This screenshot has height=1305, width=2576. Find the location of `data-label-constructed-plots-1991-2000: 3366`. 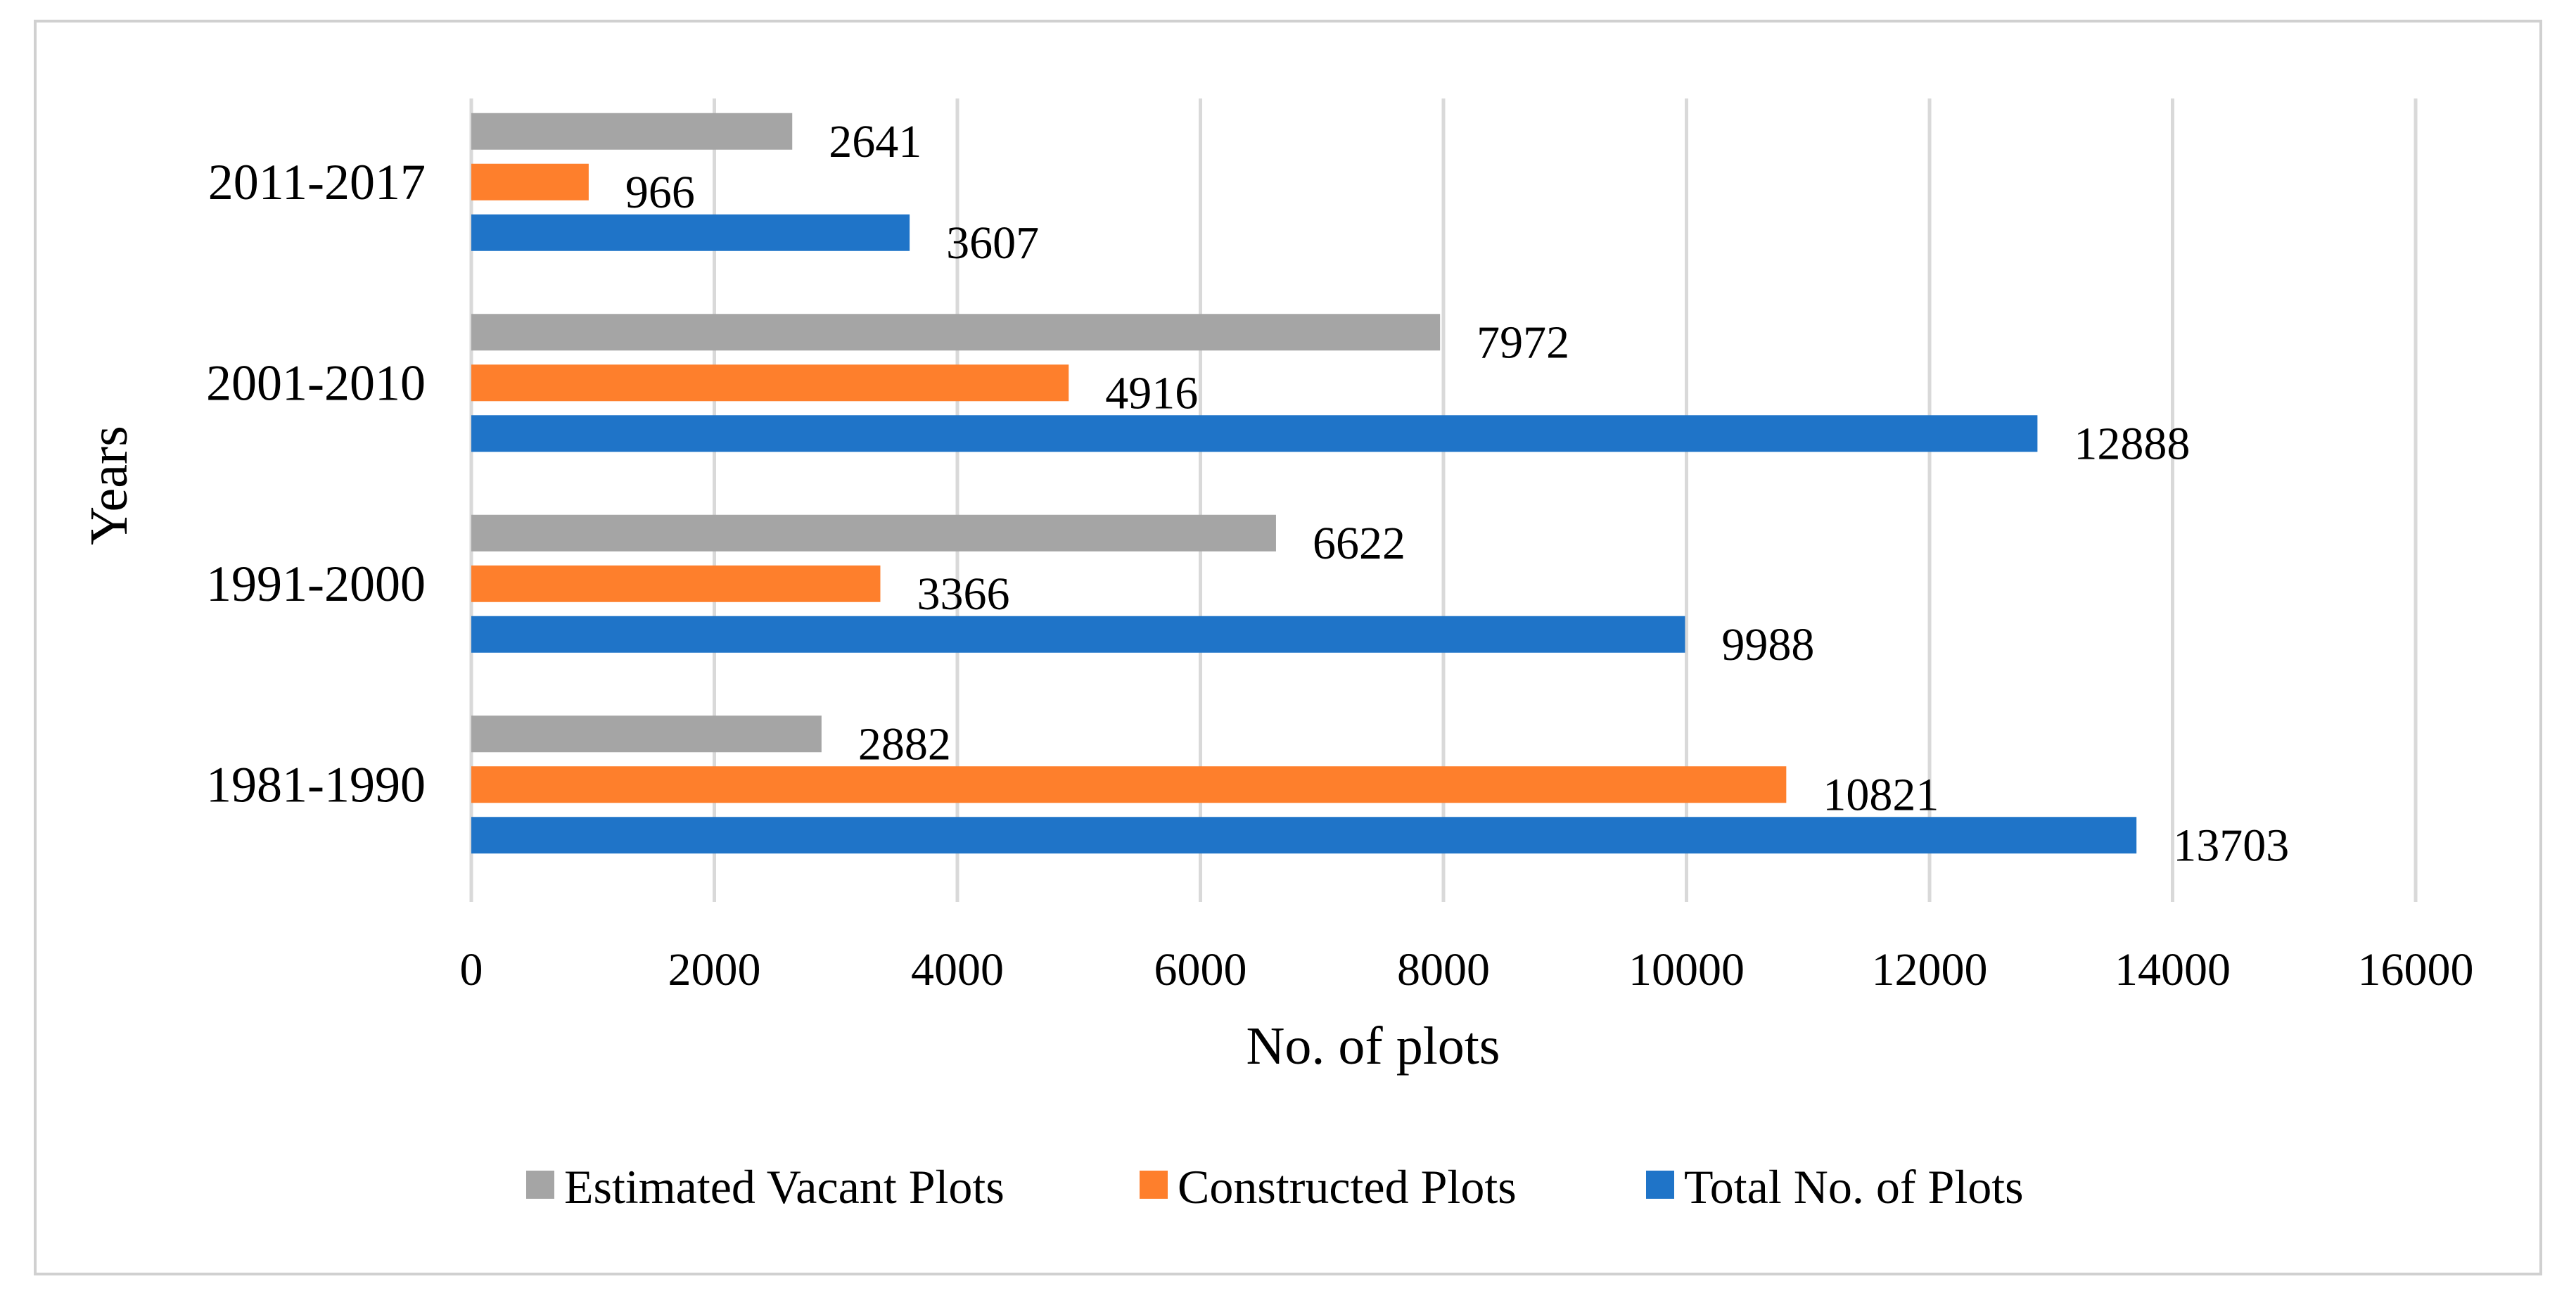

data-label-constructed-plots-1991-2000: 3366 is located at coordinates (963, 594).